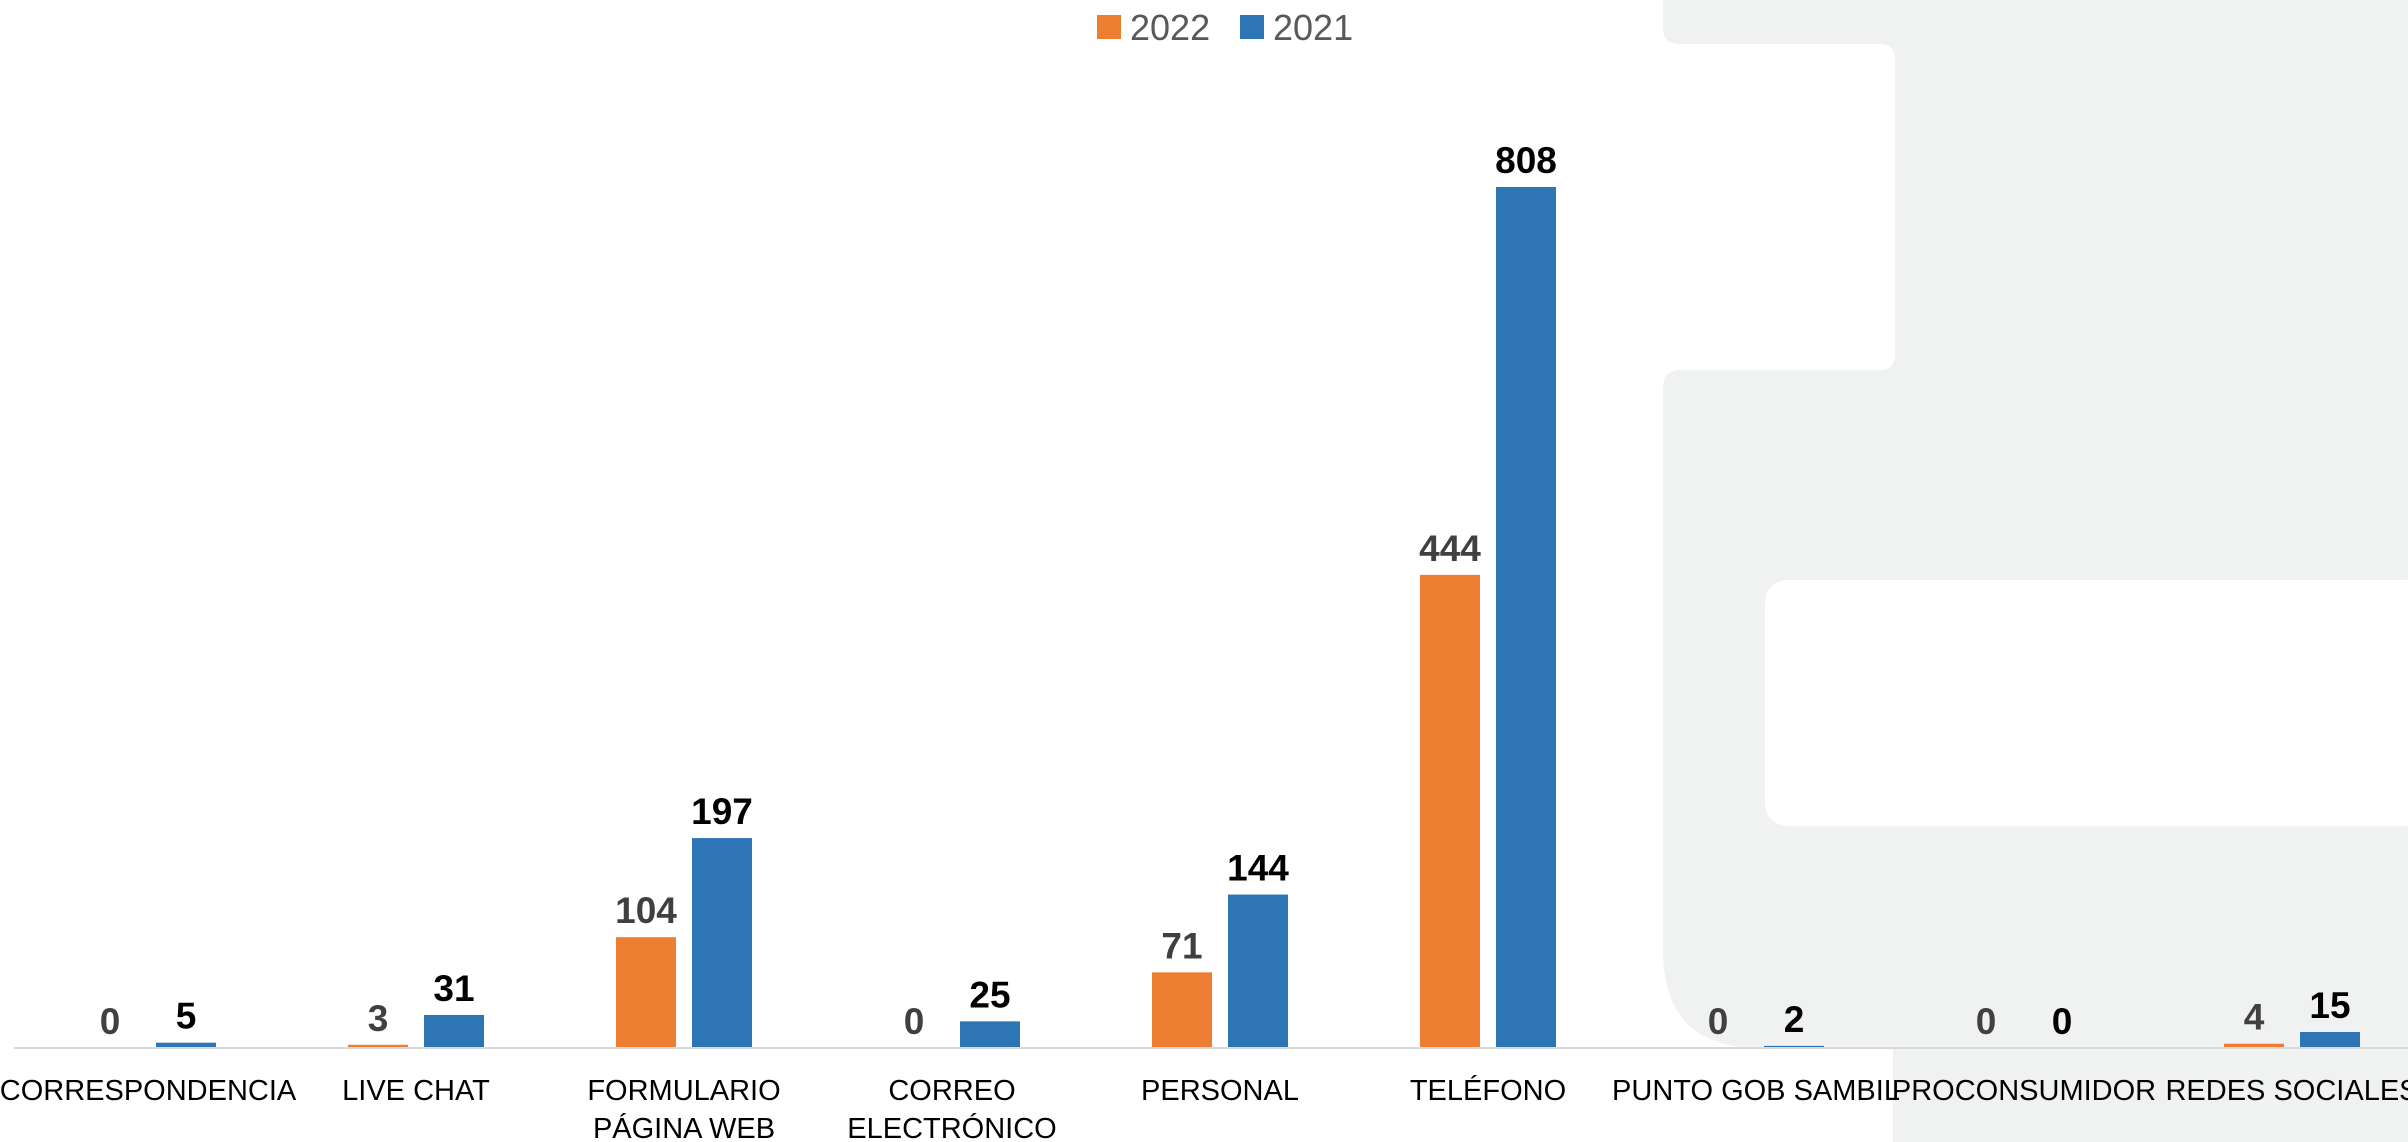  What do you see at coordinates (1109, 27) in the screenshot?
I see `legend-swatch-2022` at bounding box center [1109, 27].